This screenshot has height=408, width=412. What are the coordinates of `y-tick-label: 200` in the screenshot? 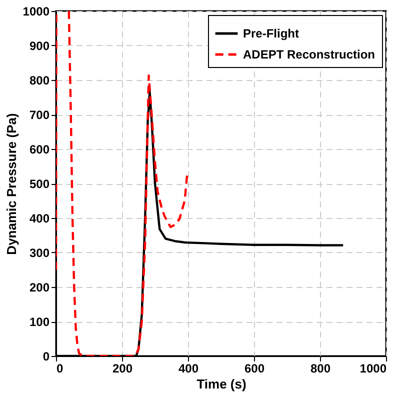 It's located at (39, 287).